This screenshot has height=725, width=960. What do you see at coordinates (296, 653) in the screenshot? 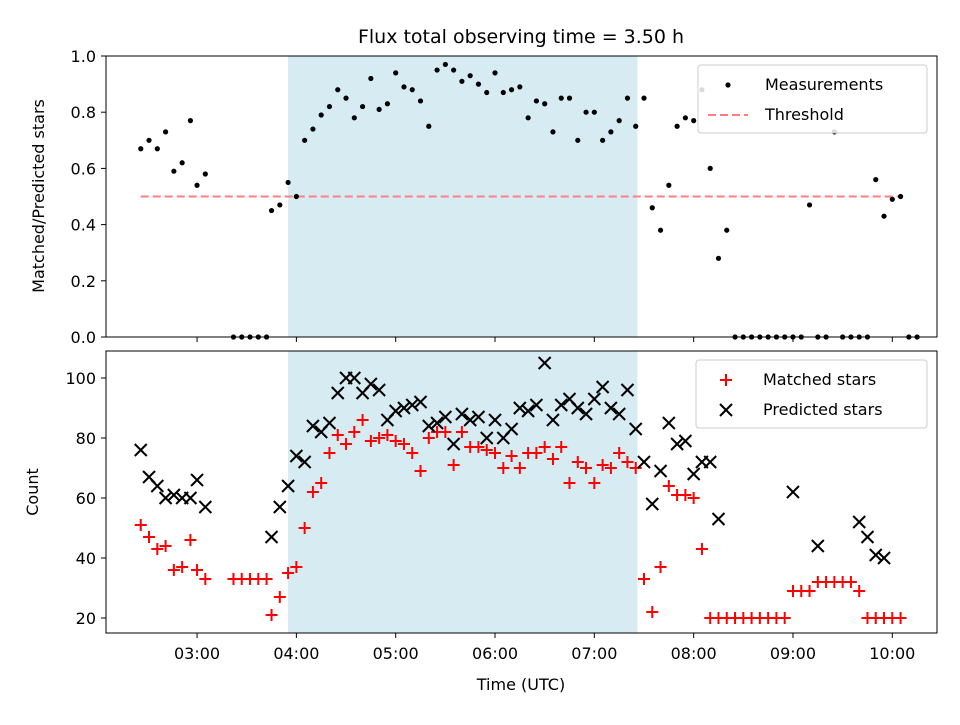
I see `x-tick-label: 04:00` at bounding box center [296, 653].